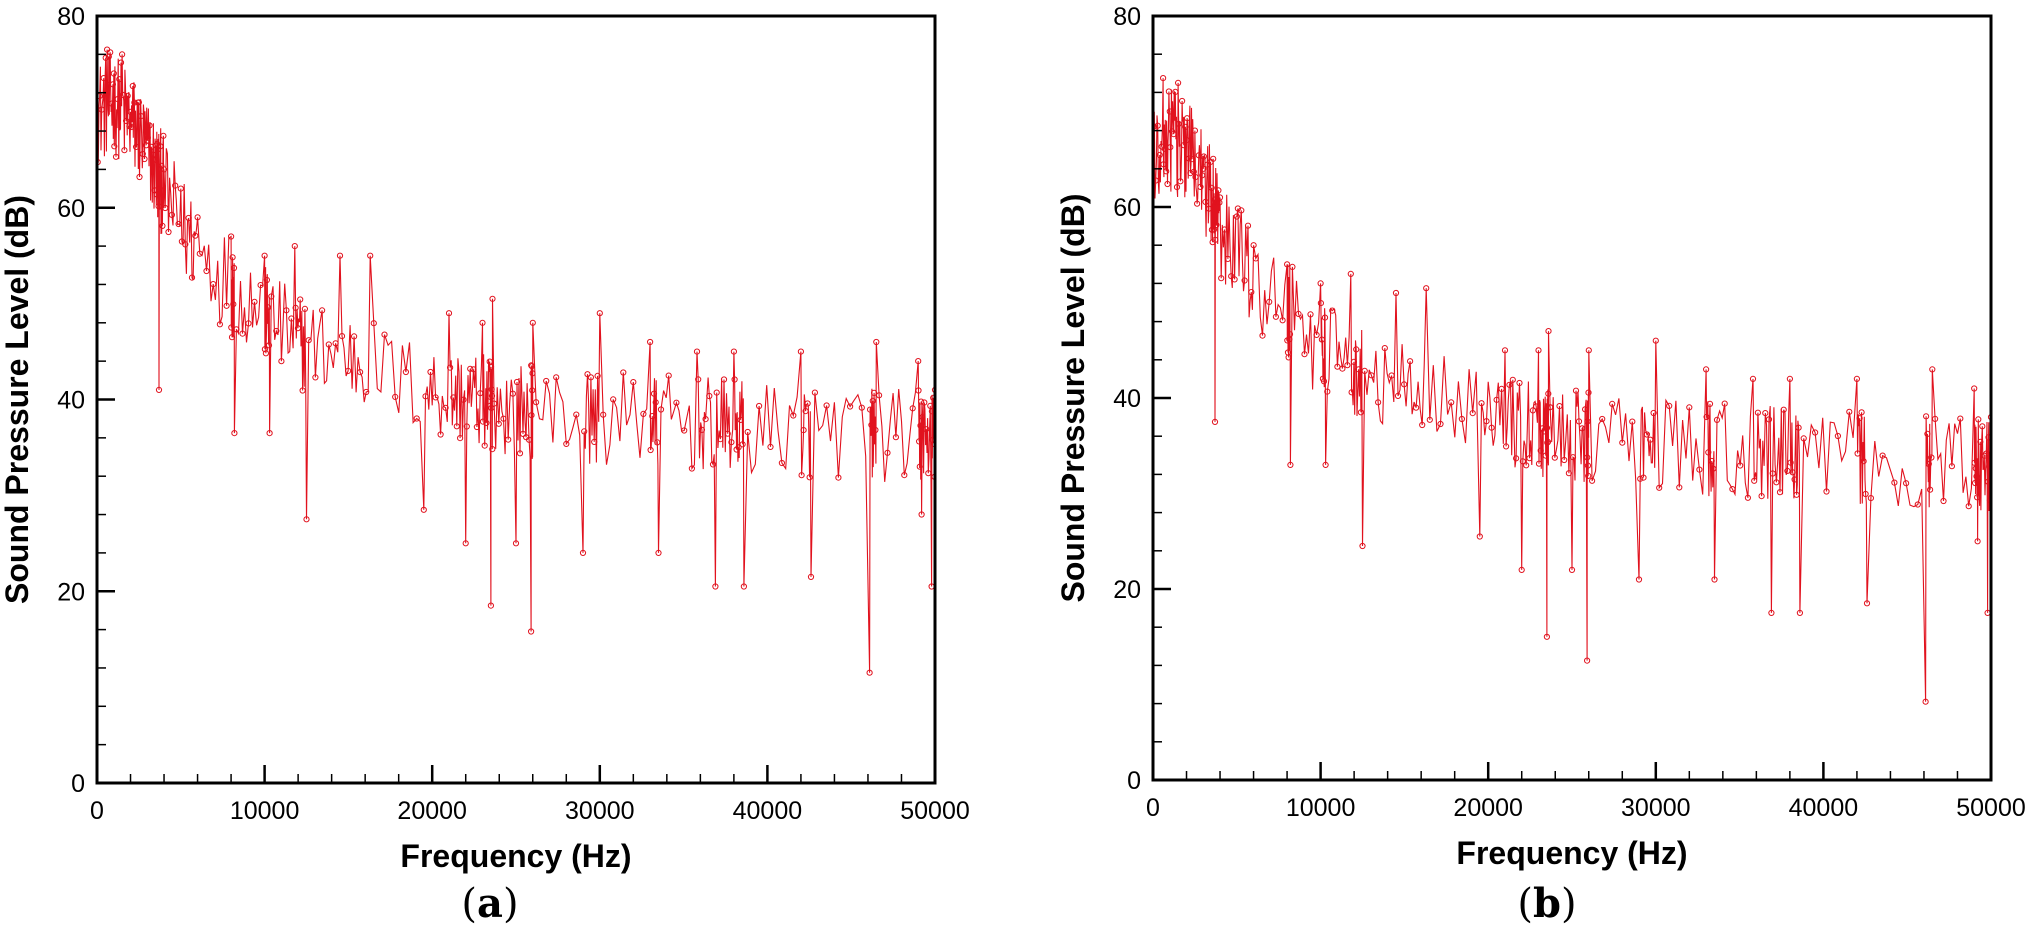 The height and width of the screenshot is (938, 2032). I want to click on x-tick-label: 10000, so click(1321, 808).